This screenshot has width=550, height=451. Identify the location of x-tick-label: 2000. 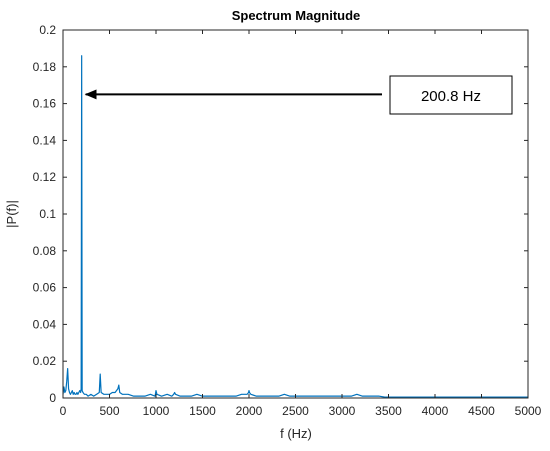
(249, 411).